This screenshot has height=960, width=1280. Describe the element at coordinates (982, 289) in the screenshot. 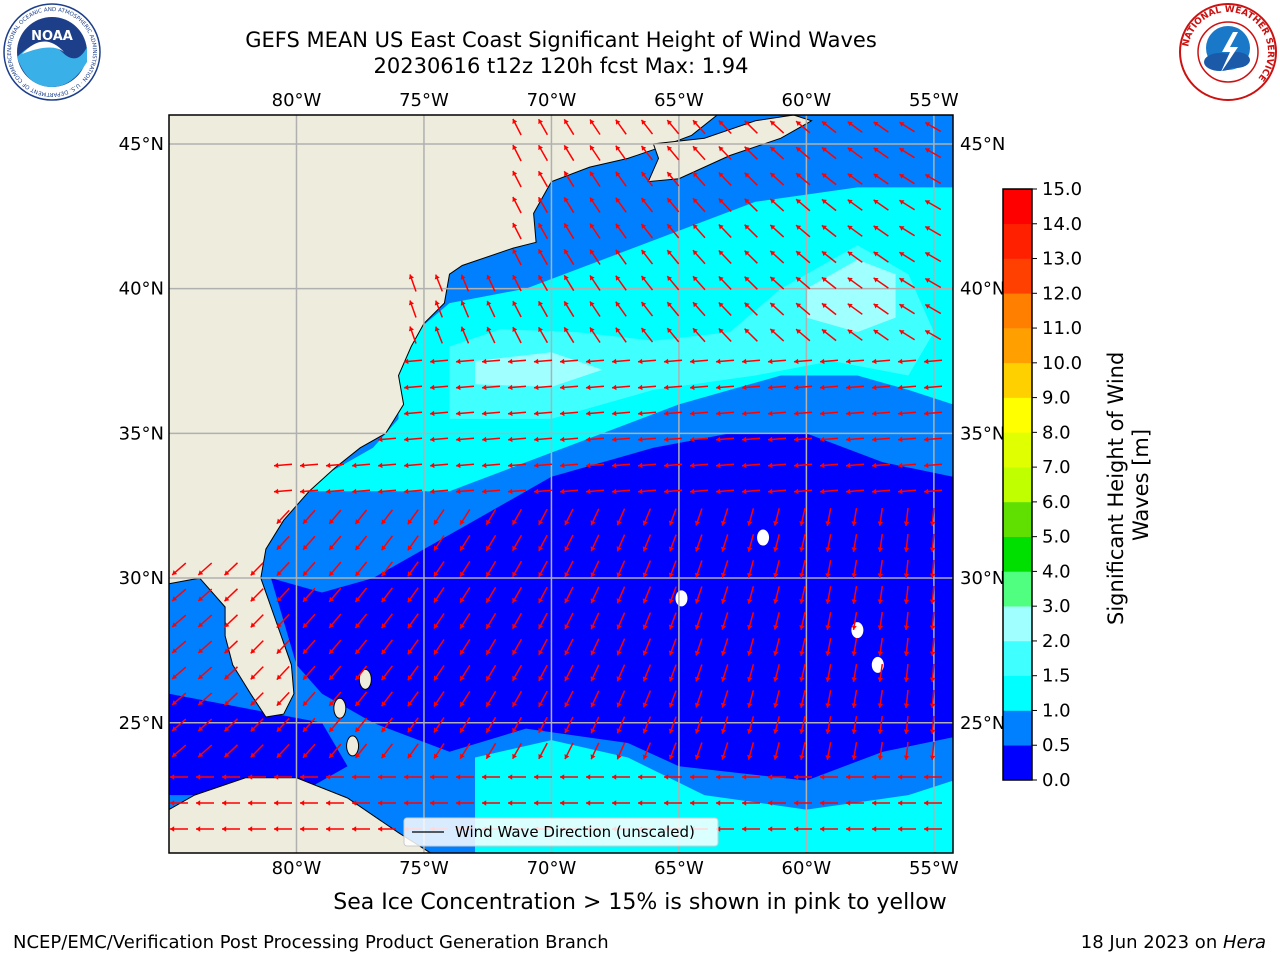

I see `lat-tick-right: 40°N` at that location.